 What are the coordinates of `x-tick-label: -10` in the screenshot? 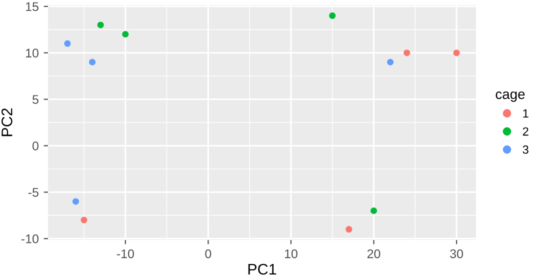 It's located at (125, 253).